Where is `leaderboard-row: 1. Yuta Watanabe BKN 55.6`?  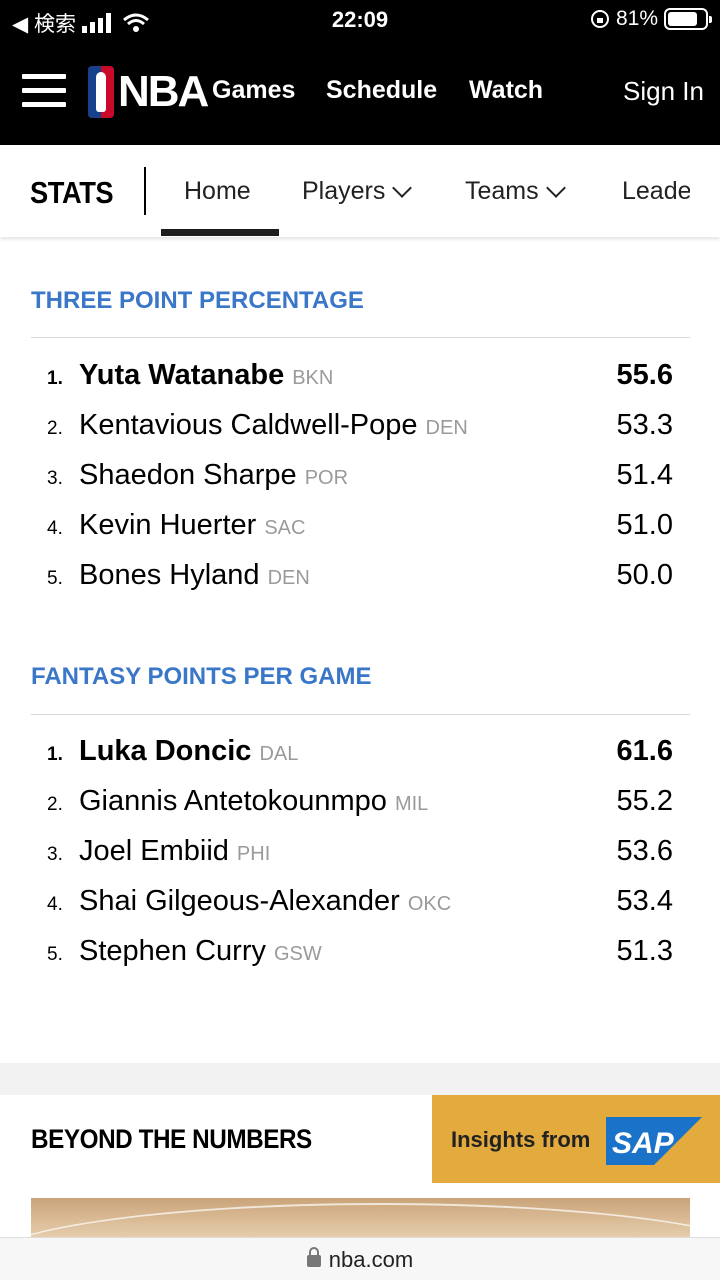 leaderboard-row: 1. Yuta Watanabe BKN 55.6 is located at coordinates (360, 379).